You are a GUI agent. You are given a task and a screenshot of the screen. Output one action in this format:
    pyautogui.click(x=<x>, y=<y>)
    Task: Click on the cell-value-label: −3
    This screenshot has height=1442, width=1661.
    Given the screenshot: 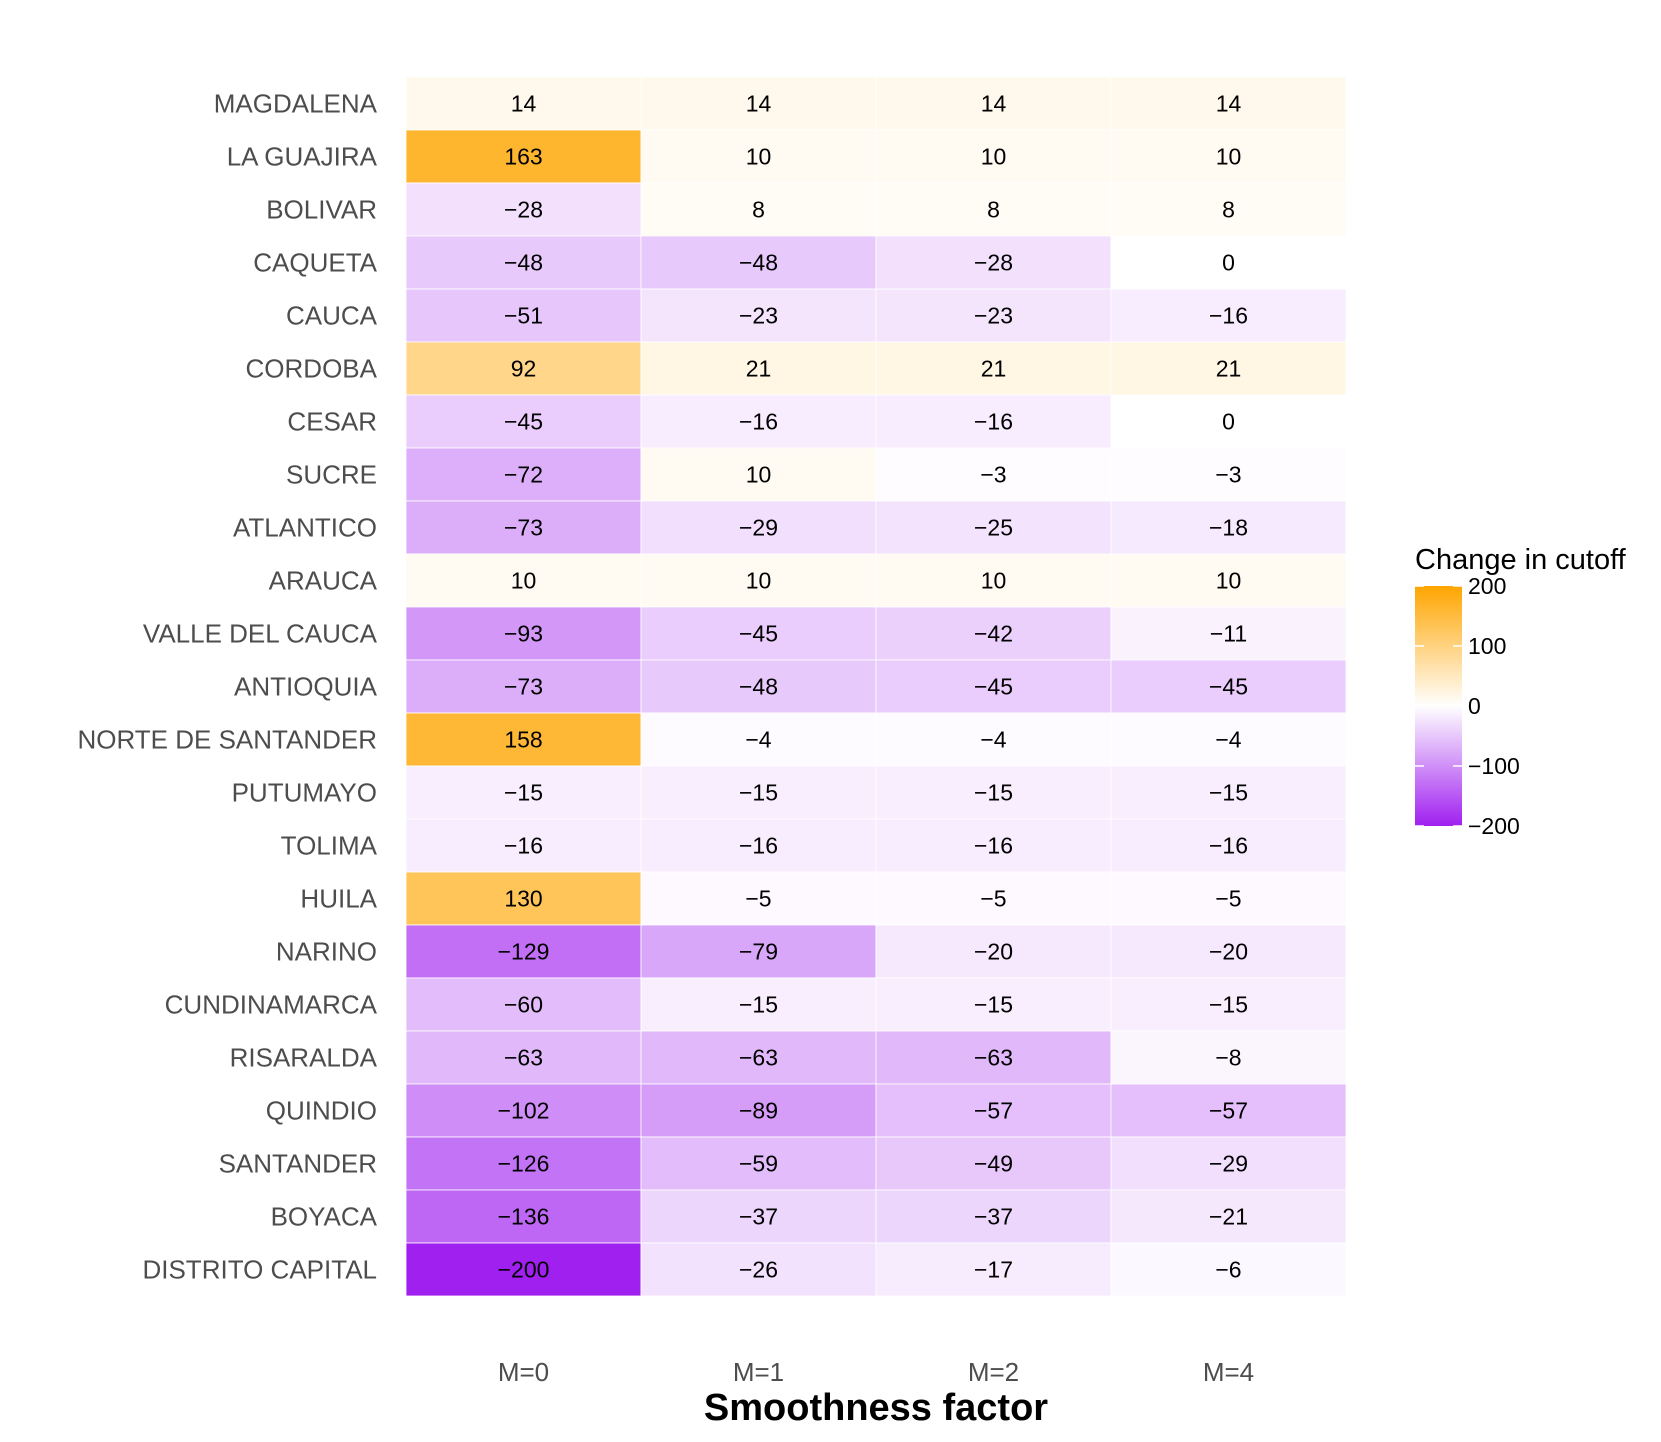 What is the action you would take?
    pyautogui.click(x=1228, y=475)
    